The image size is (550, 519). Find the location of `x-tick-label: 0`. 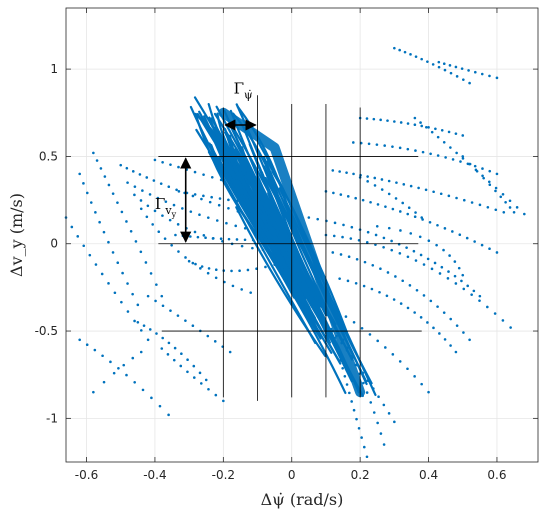

x-tick-label: 0 is located at coordinates (292, 475).